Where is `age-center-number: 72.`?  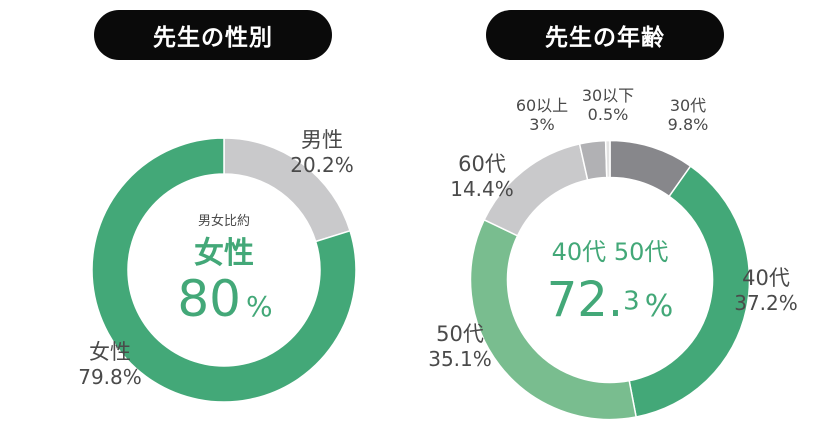
age-center-number: 72. is located at coordinates (585, 300).